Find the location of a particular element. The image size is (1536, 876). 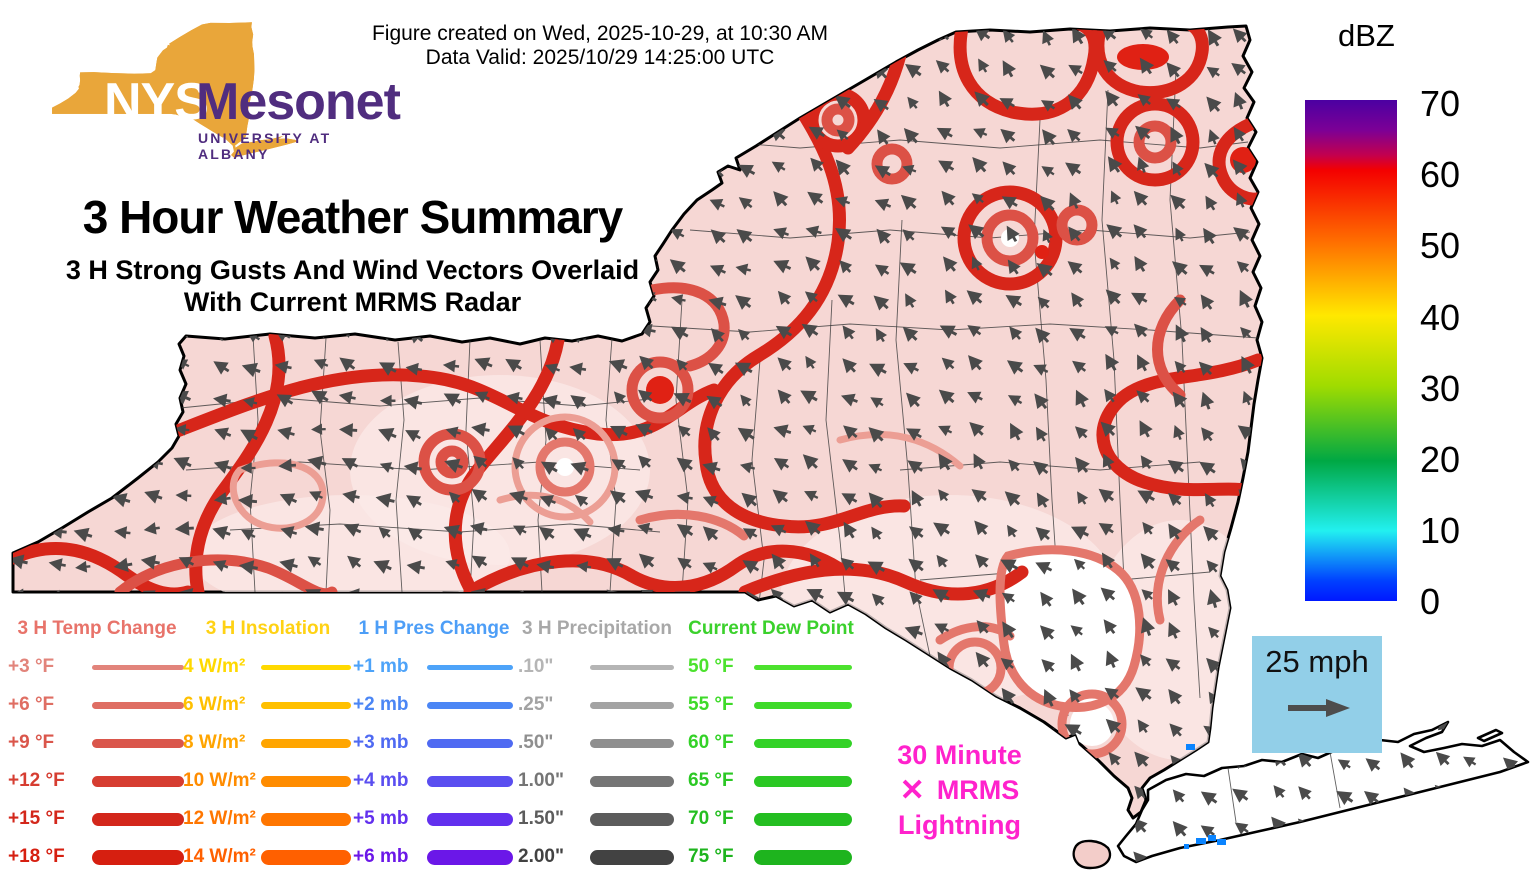

legend-row-label: 75 °F is located at coordinates (711, 856).